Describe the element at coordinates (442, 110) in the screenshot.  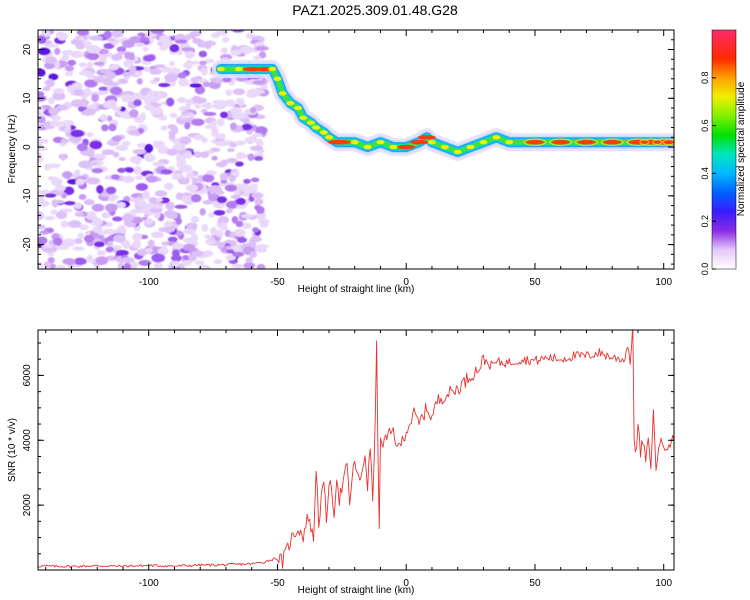
I see `frequency-ridge` at that location.